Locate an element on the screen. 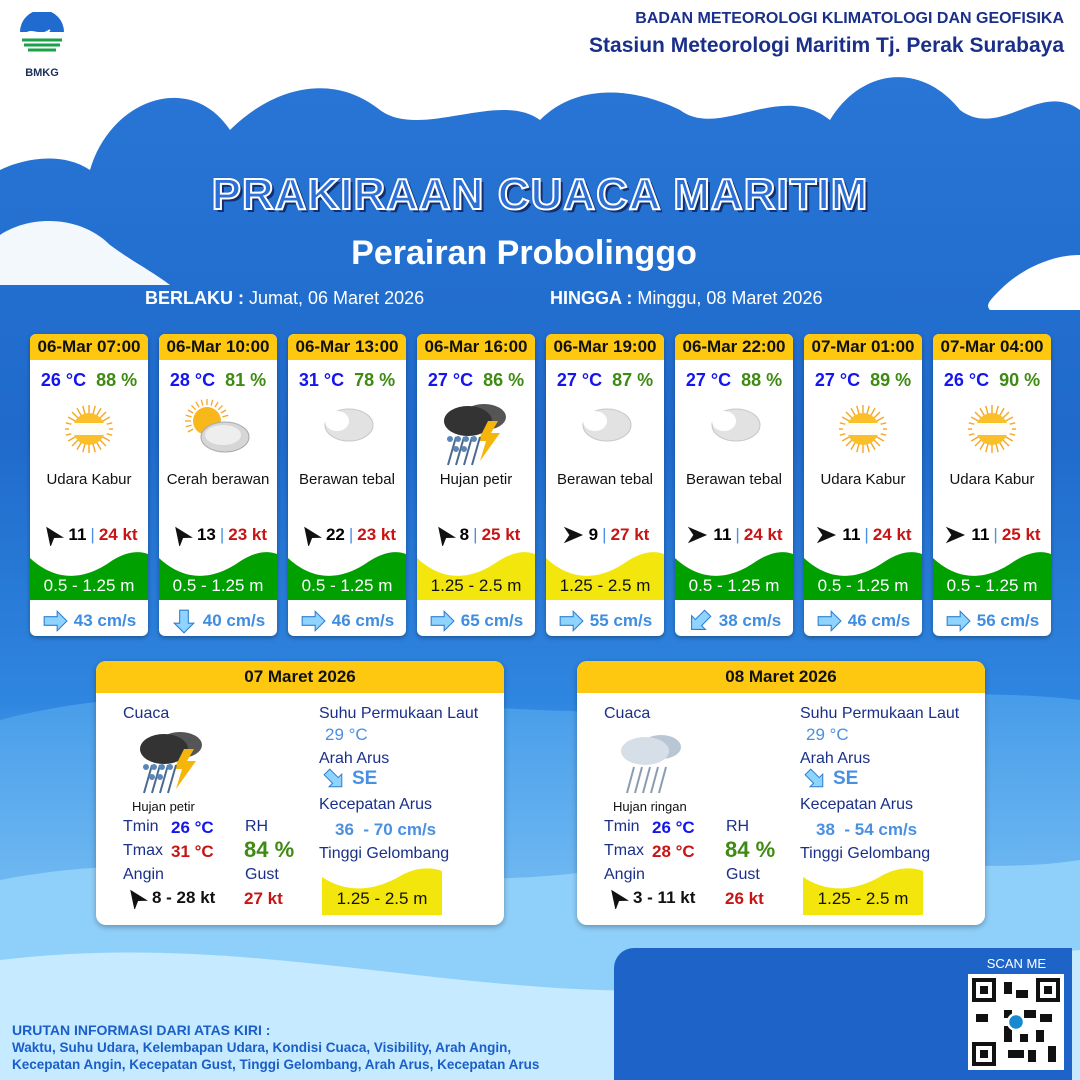 This screenshot has width=1080, height=1080. tmin-value: 26 °C is located at coordinates (673, 827).